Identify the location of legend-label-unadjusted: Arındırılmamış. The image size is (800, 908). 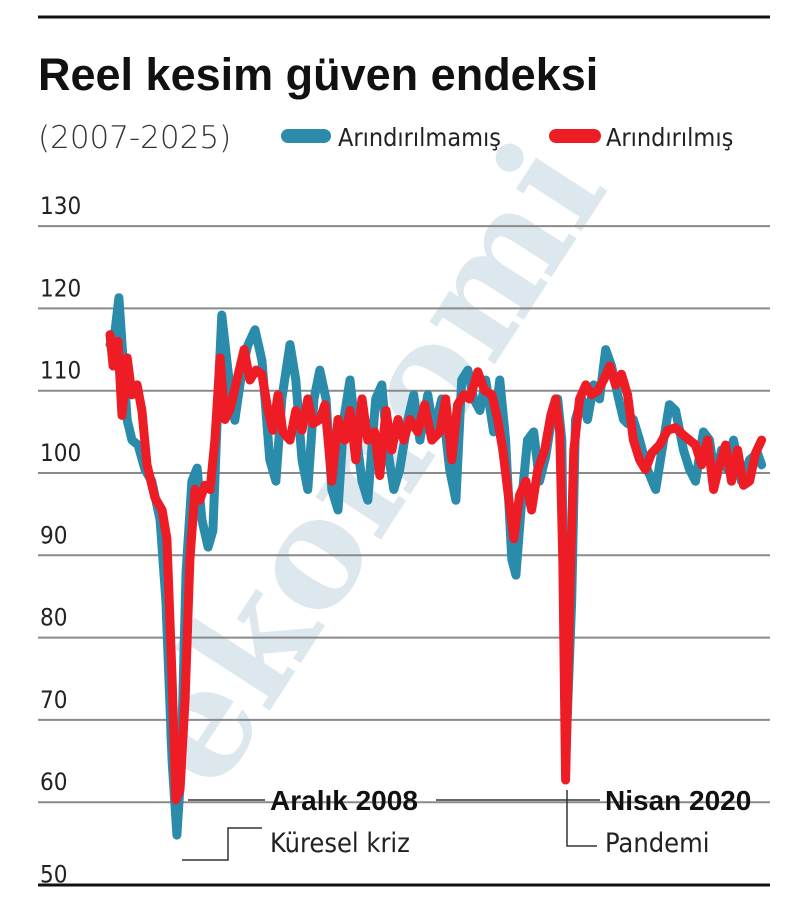
(419, 137).